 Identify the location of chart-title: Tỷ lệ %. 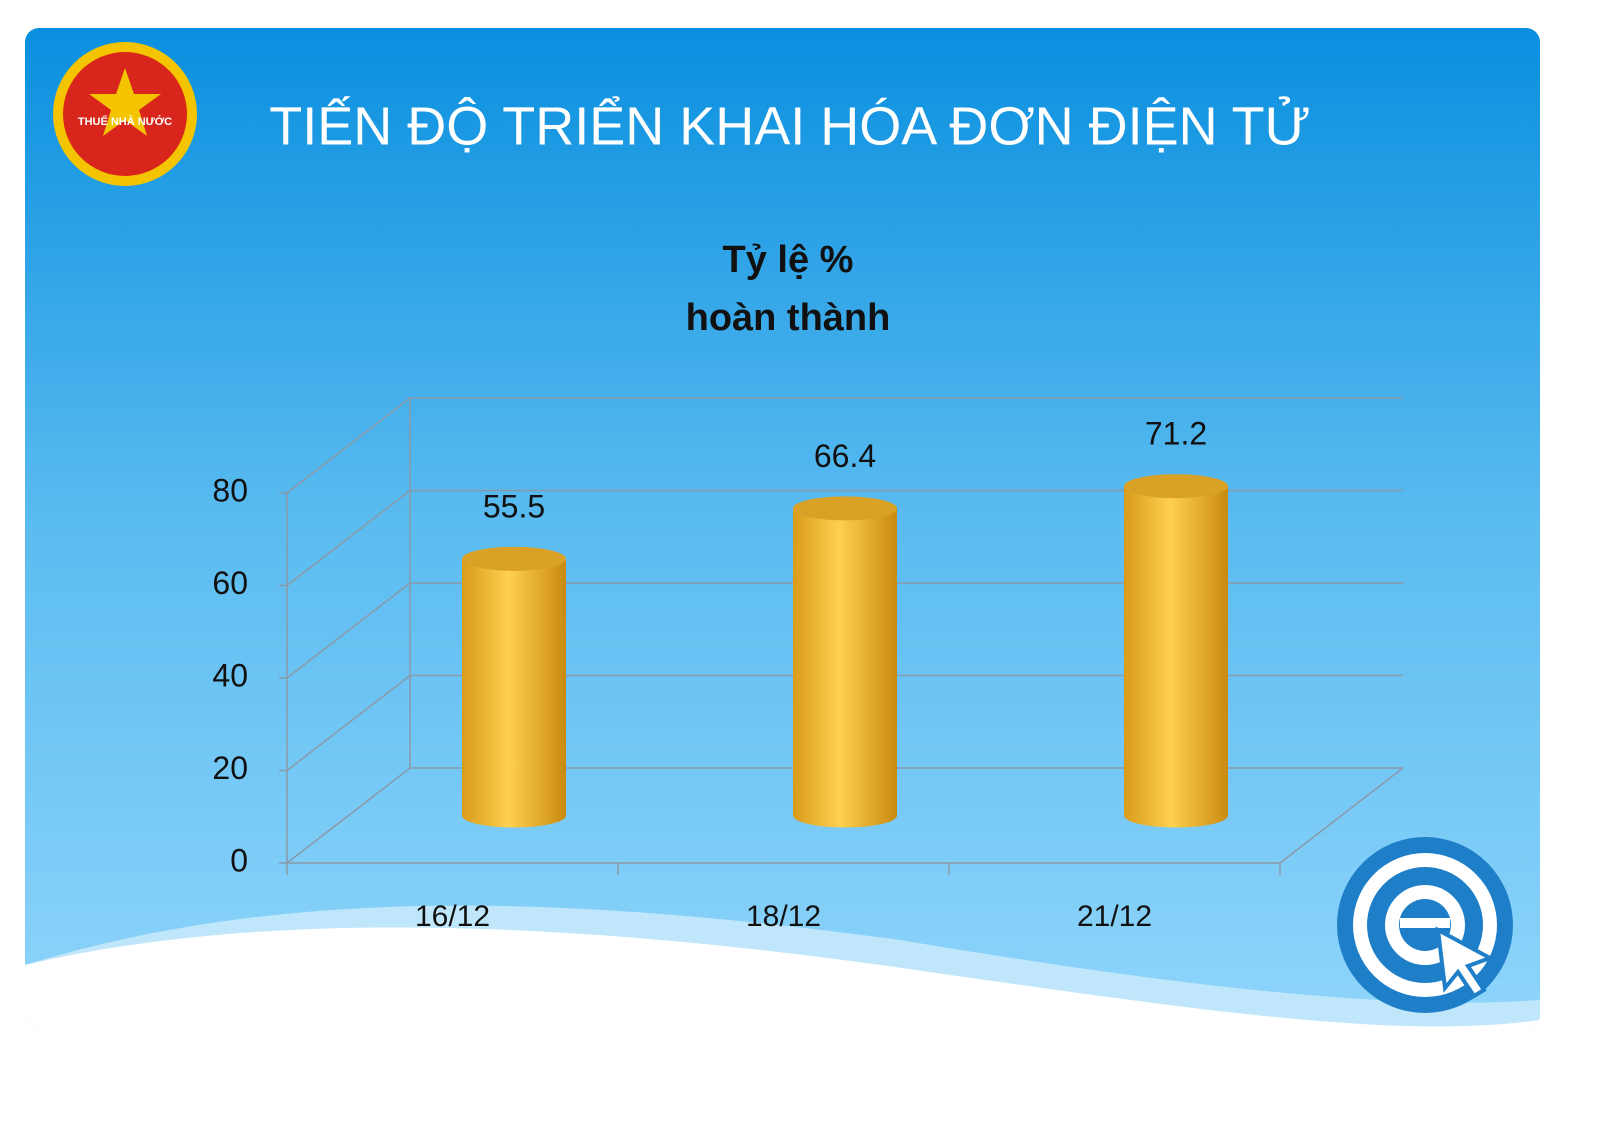
(788, 260).